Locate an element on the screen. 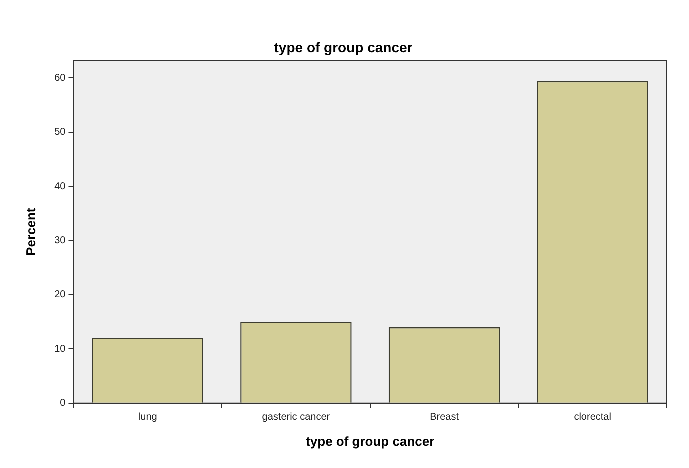 The image size is (689, 468). x-axis-title: type of group cancer is located at coordinates (370, 441).